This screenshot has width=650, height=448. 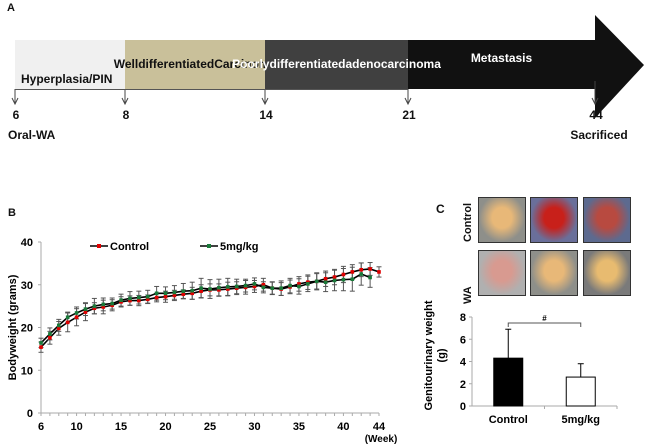 I want to click on bar-y-tick-label: 8, so click(x=463, y=318).